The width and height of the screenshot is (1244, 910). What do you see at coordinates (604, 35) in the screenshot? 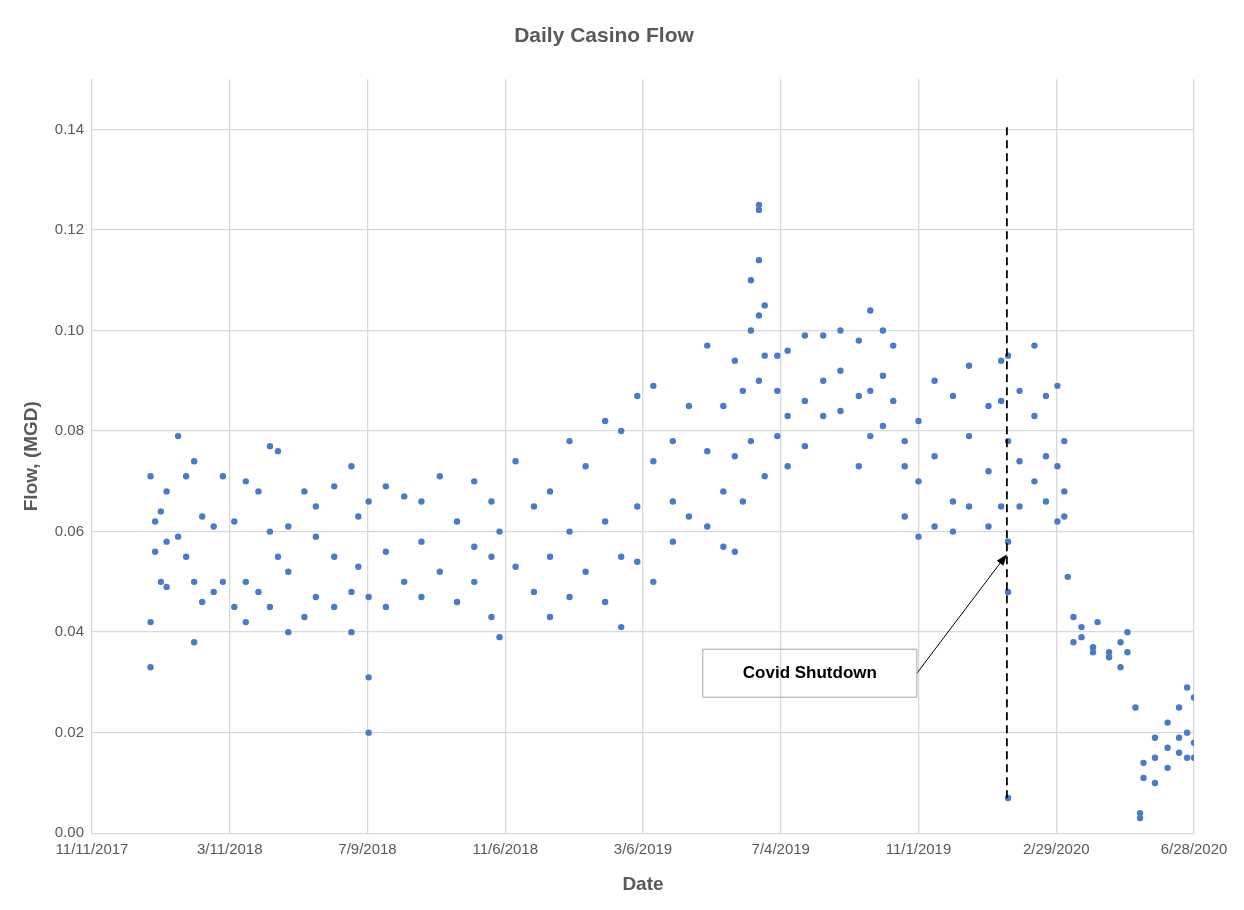
I see `chart-title: Daily Casino Flow` at bounding box center [604, 35].